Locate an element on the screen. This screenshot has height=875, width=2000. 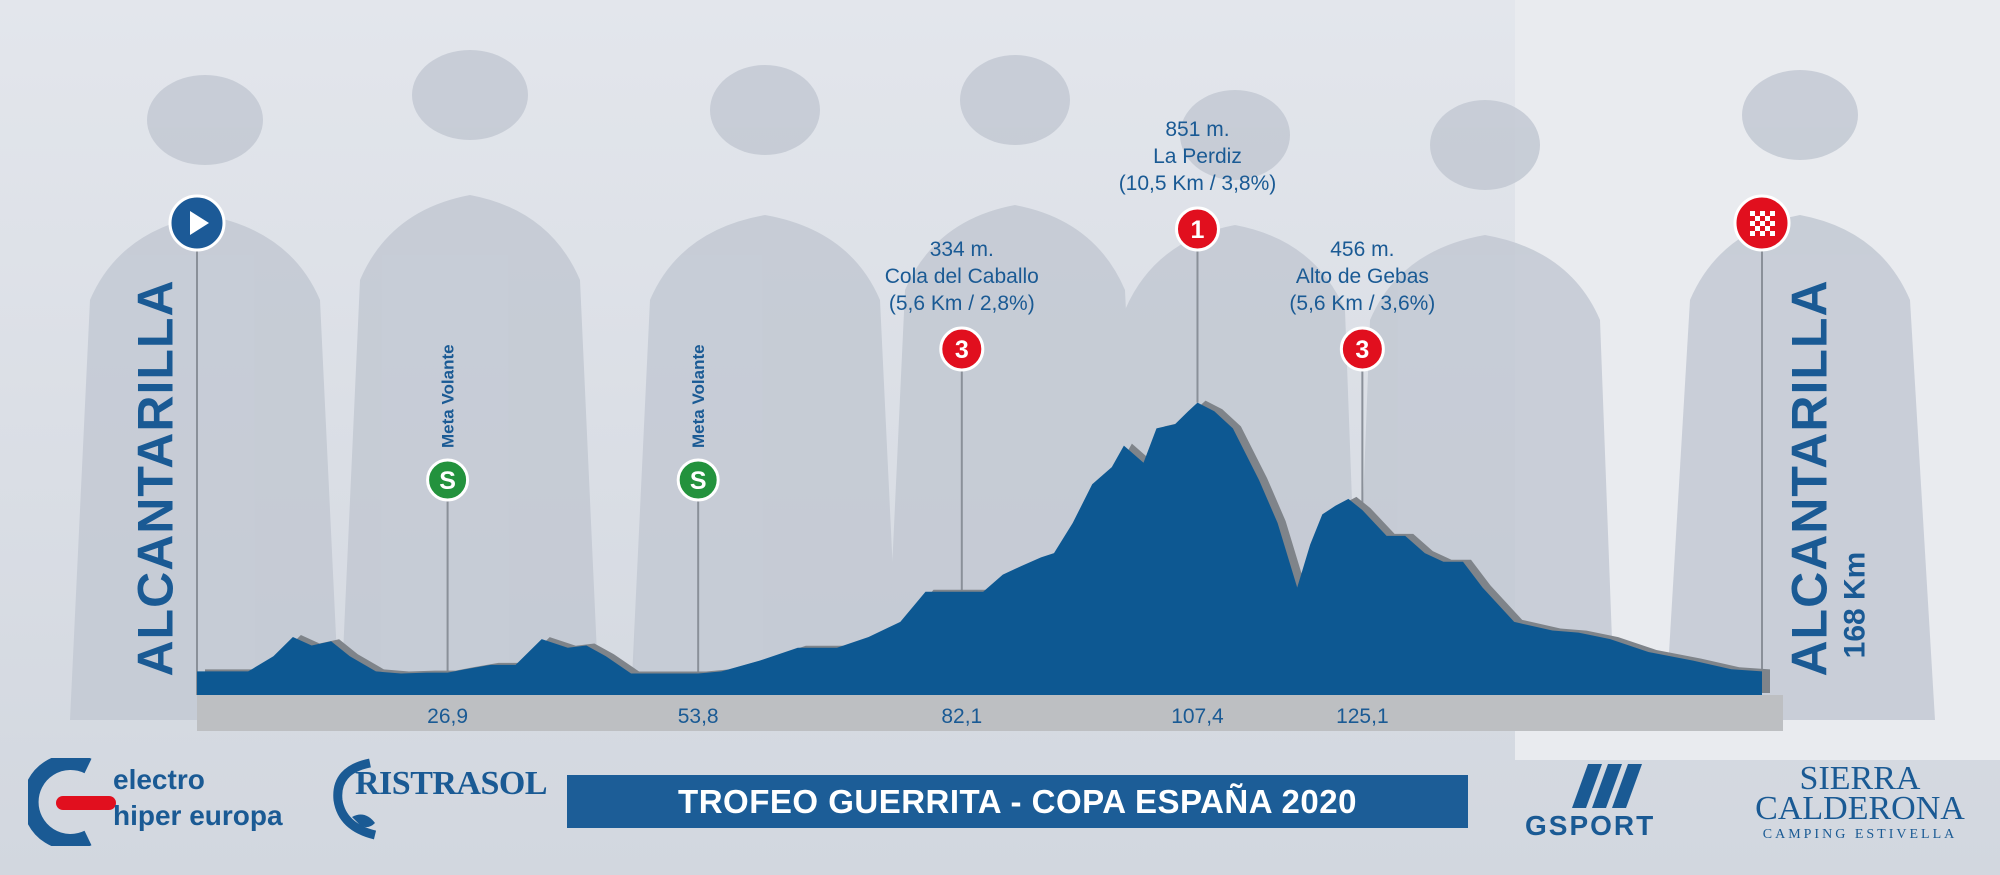
climb-annotation-la-perdiz: 851 m. La Perdiz (10,5 Km / 3,8%) is located at coordinates (1197, 156).